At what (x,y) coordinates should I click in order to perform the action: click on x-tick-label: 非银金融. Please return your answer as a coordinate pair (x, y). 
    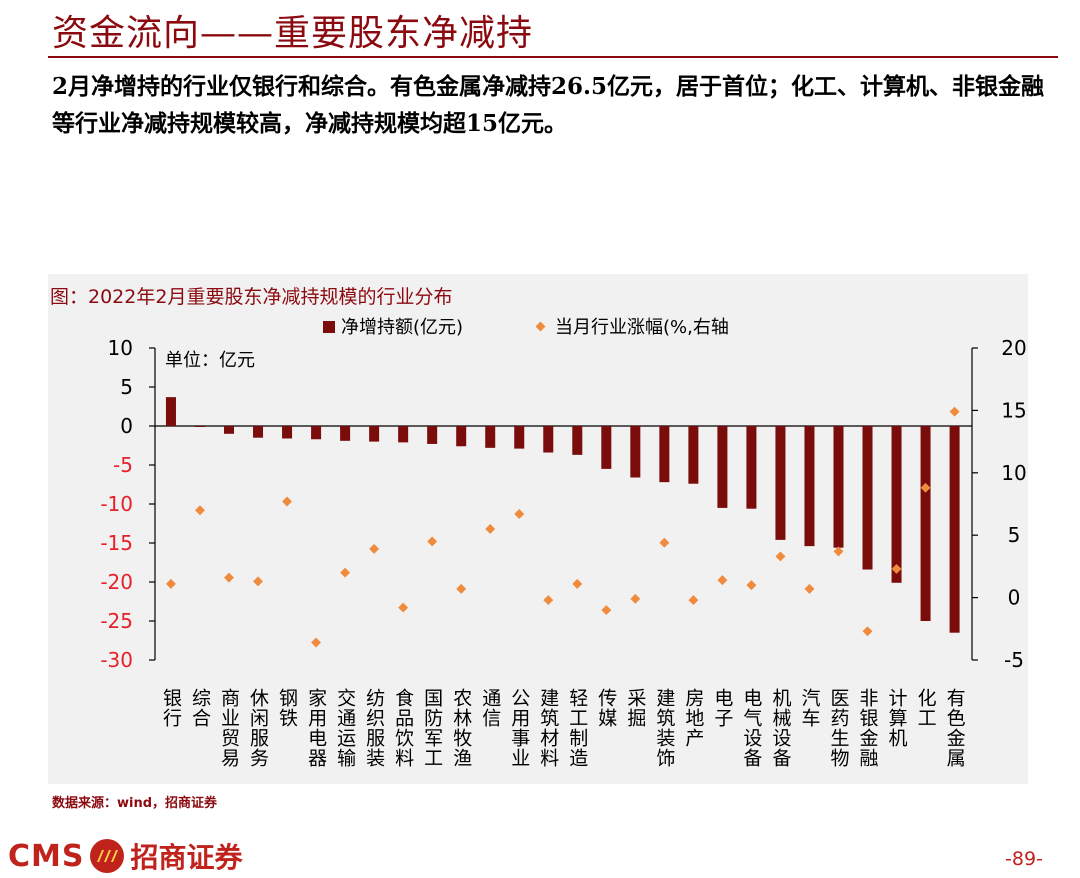
    Looking at the image, I should click on (868, 728).